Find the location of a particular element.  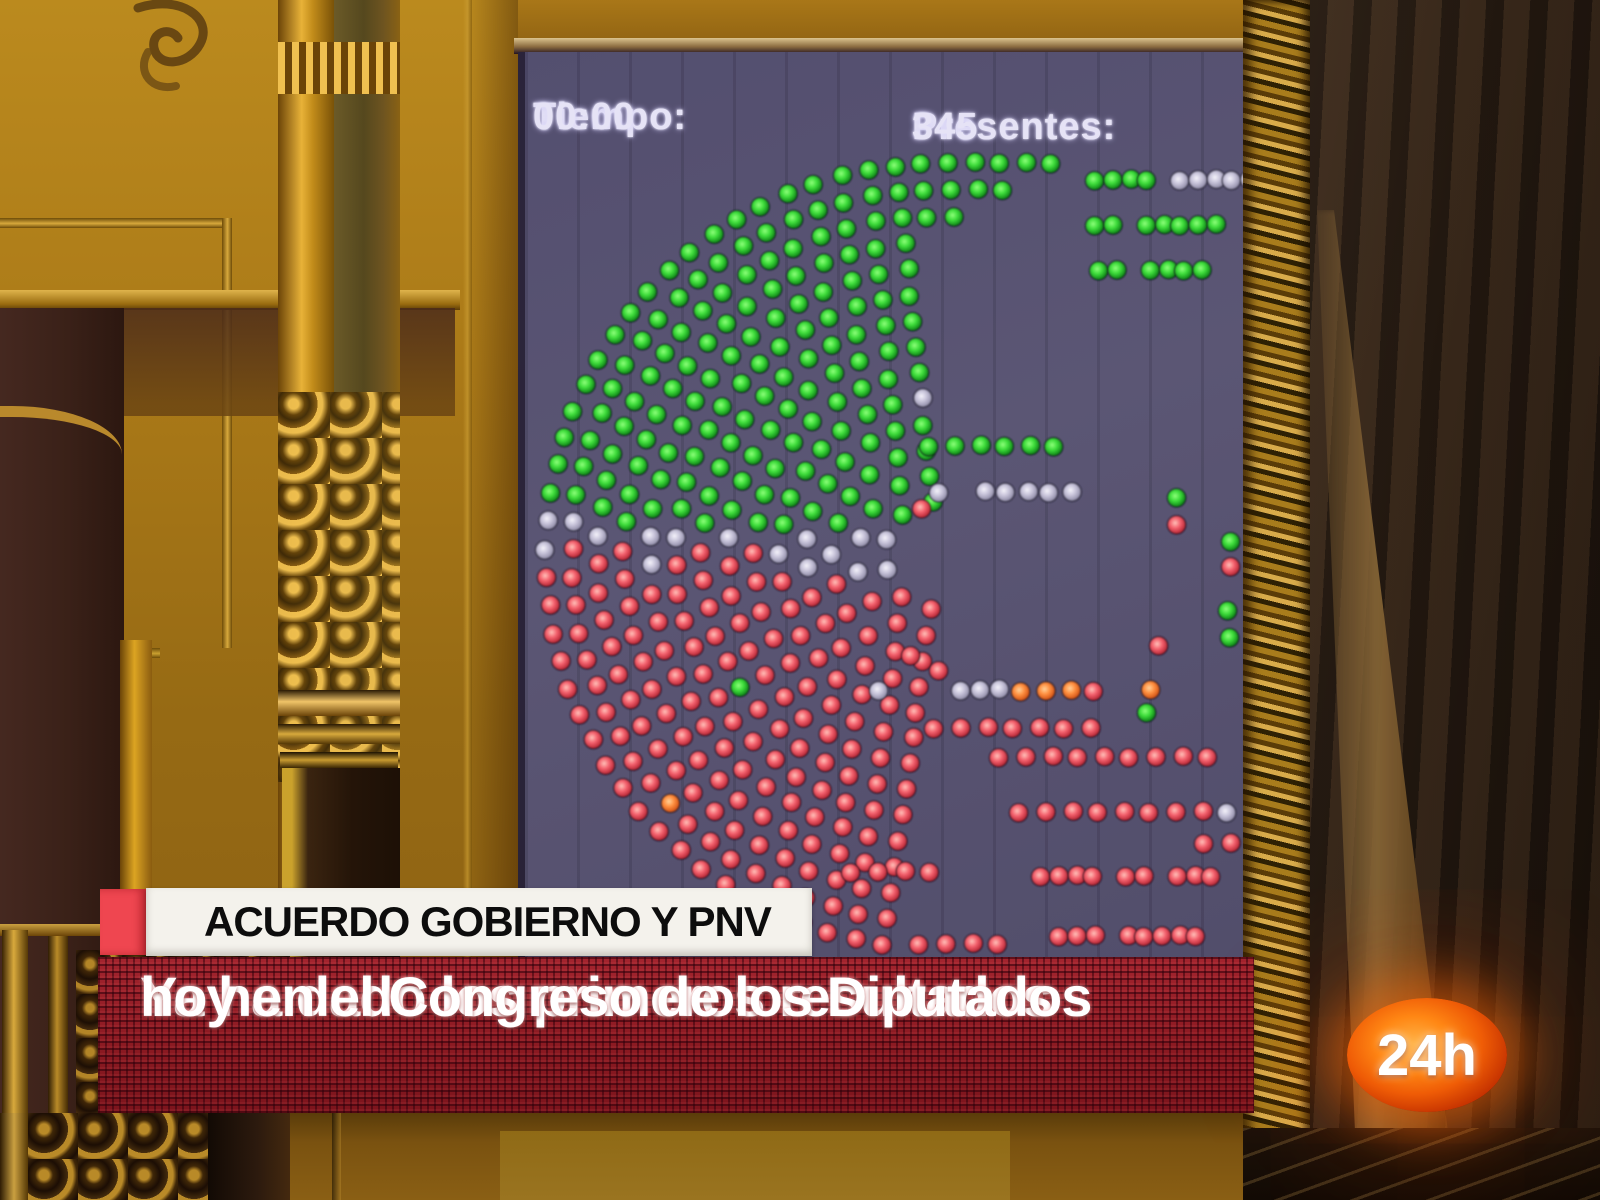

channel-logo-24h: 24h is located at coordinates (1427, 1055).